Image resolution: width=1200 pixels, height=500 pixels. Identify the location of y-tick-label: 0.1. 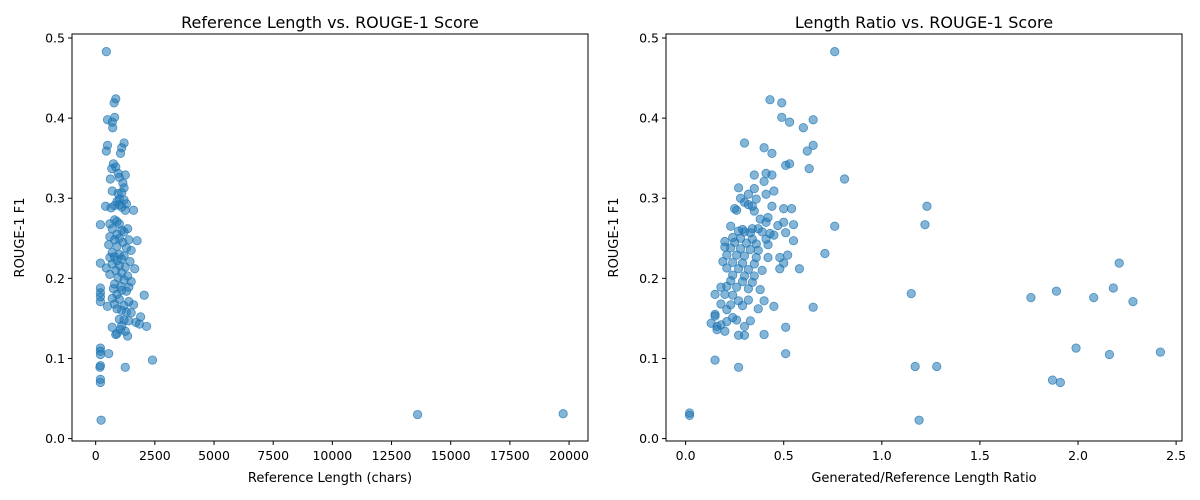
(55, 358).